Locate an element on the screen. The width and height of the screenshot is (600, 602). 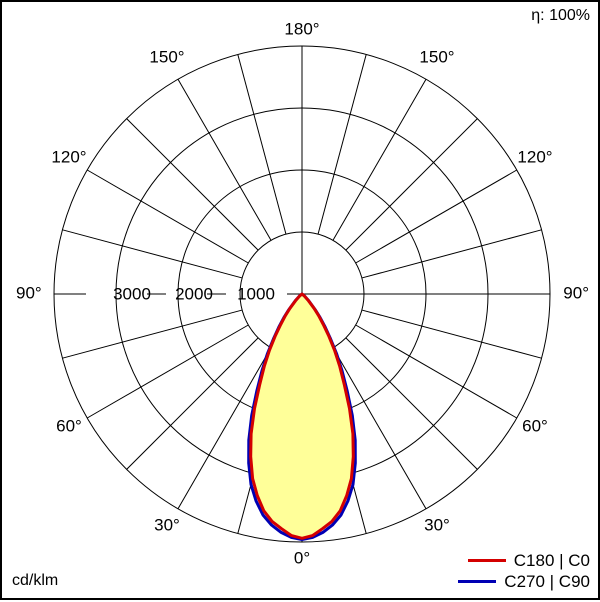
angle-label-left-120: 120° is located at coordinates (68, 156).